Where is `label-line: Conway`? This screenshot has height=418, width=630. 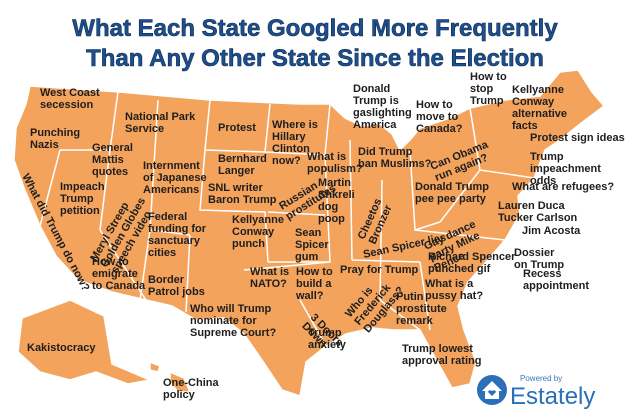
label-line: Conway is located at coordinates (253, 232).